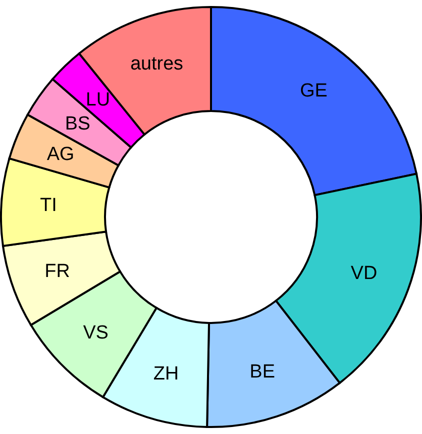 The width and height of the screenshot is (422, 434). Describe the element at coordinates (166, 374) in the screenshot. I see `slice-label: ZH` at that location.